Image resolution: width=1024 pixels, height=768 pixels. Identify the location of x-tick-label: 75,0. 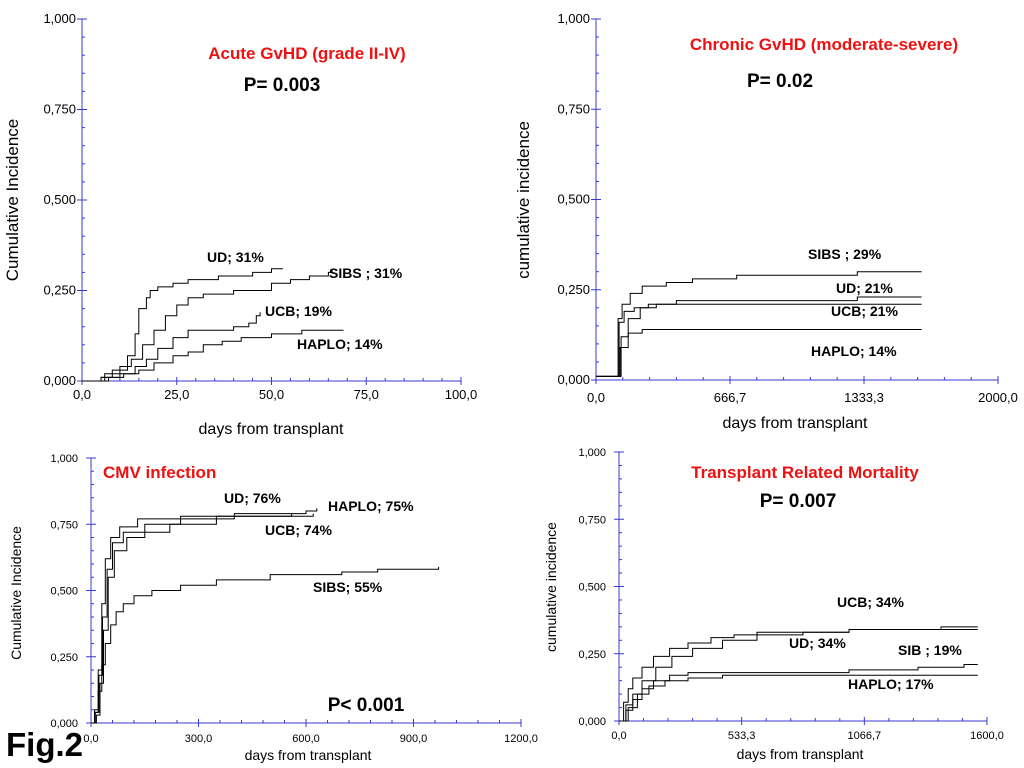
(366, 394).